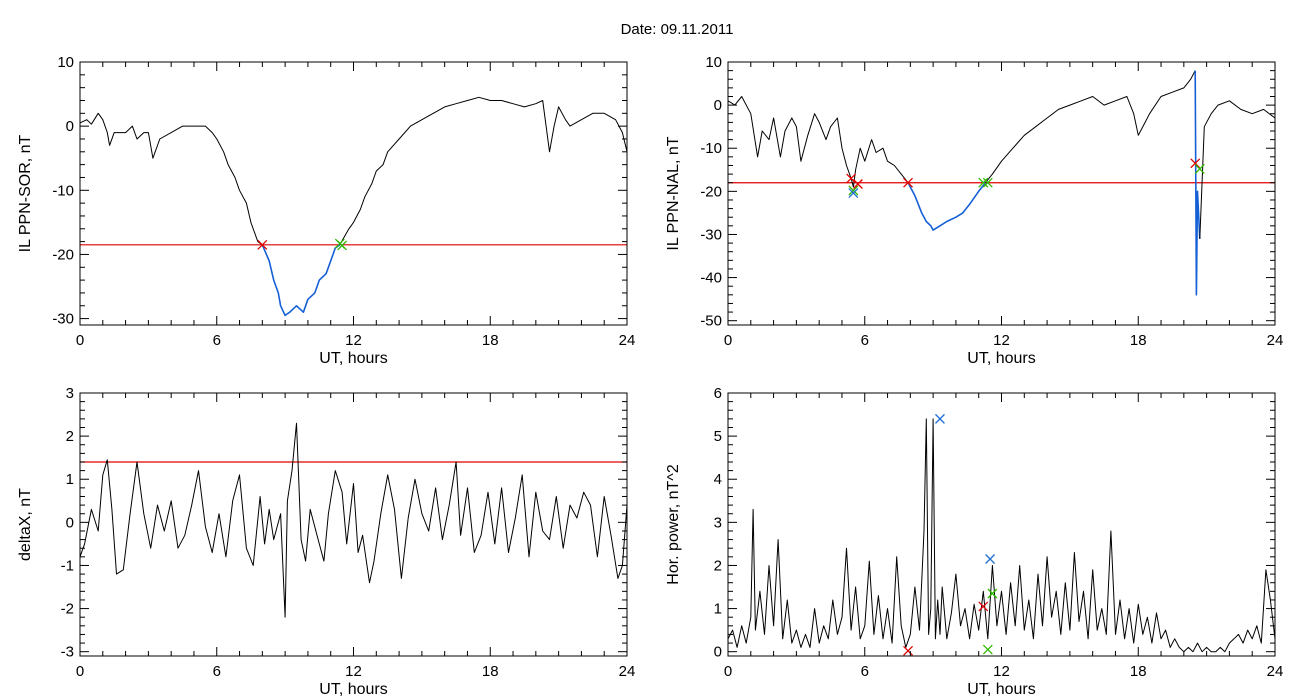  What do you see at coordinates (718, 436) in the screenshot?
I see `y-tick-label: 5` at bounding box center [718, 436].